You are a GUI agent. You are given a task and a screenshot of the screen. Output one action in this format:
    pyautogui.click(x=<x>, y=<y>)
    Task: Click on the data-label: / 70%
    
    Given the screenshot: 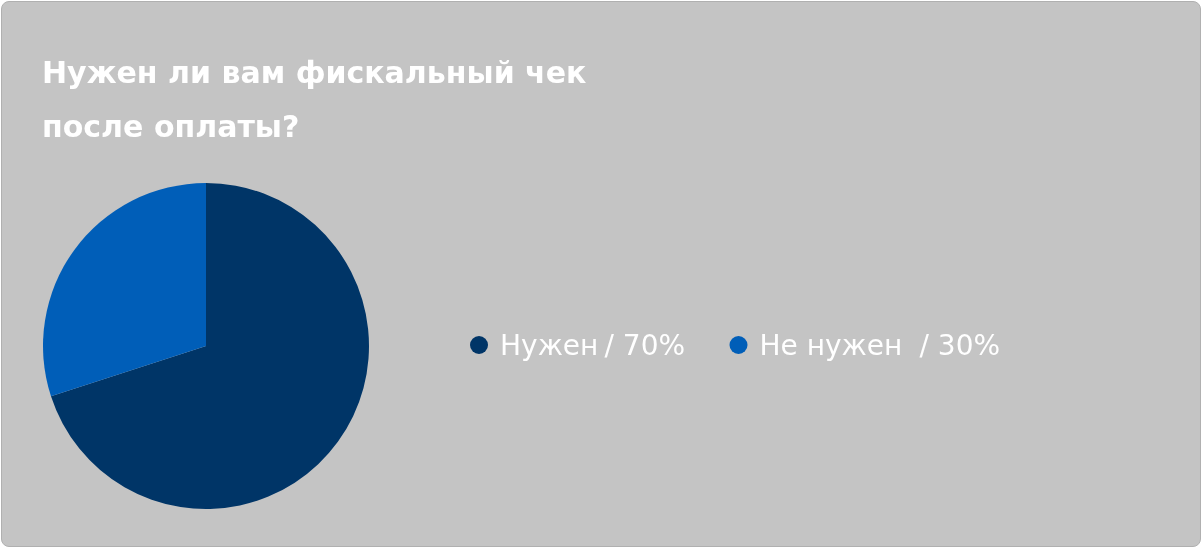 What is the action you would take?
    pyautogui.click(x=645, y=345)
    